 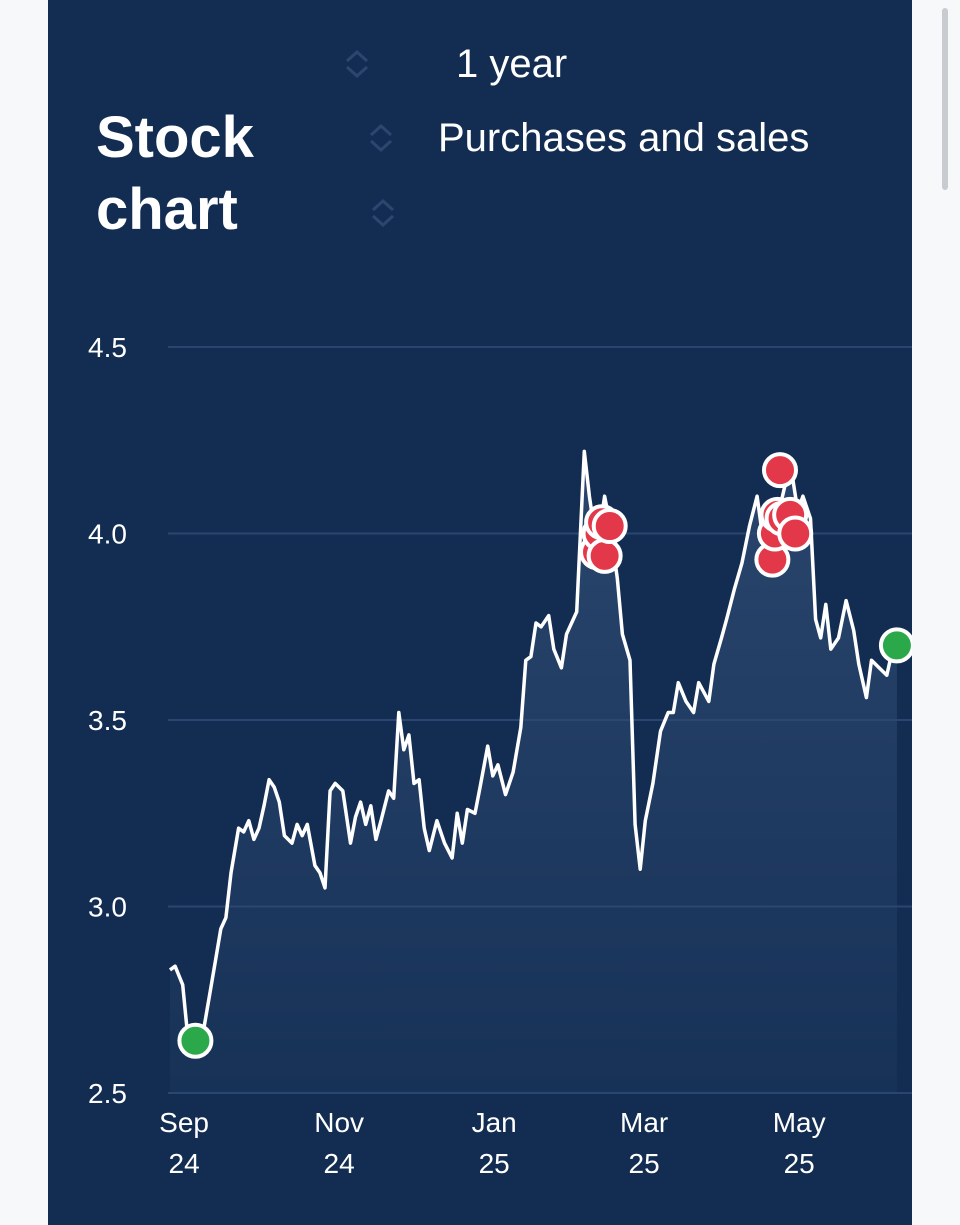 What do you see at coordinates (453, 64) in the screenshot?
I see `period-selector: 1 year` at bounding box center [453, 64].